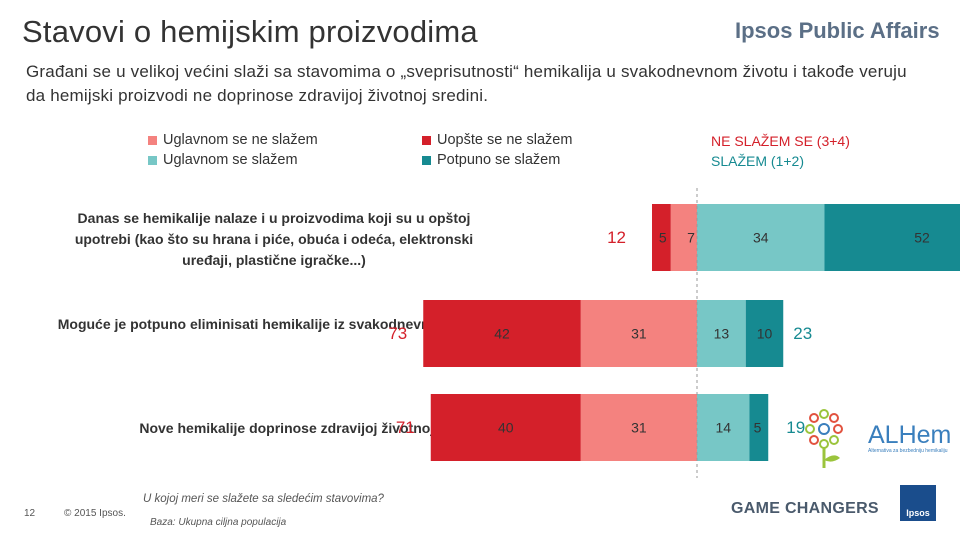 The width and height of the screenshot is (960, 541). I want to click on ipsos-logo: Ipsos, so click(918, 503).